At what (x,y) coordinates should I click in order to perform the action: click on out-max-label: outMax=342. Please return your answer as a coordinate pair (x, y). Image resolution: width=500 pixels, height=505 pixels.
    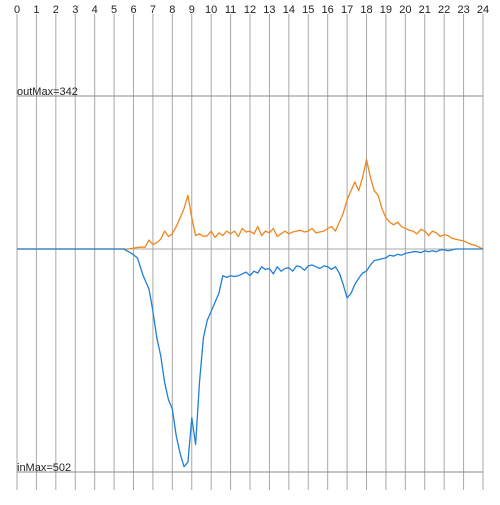
    Looking at the image, I should click on (47, 92).